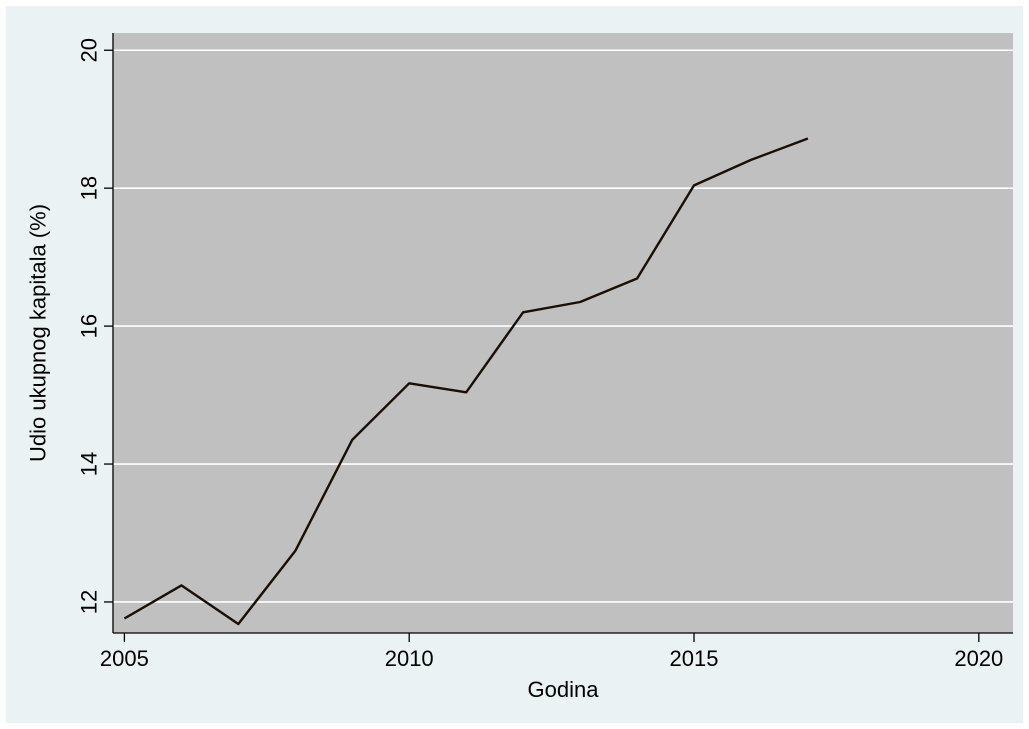  What do you see at coordinates (89, 50) in the screenshot?
I see `y-tick-label: 20` at bounding box center [89, 50].